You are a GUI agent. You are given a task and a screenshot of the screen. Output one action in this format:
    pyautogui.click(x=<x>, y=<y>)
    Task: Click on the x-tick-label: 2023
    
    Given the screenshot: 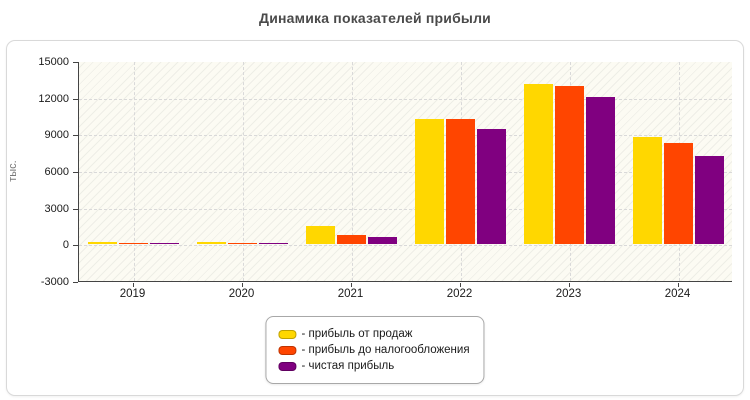 What is the action you would take?
    pyautogui.click(x=568, y=294)
    